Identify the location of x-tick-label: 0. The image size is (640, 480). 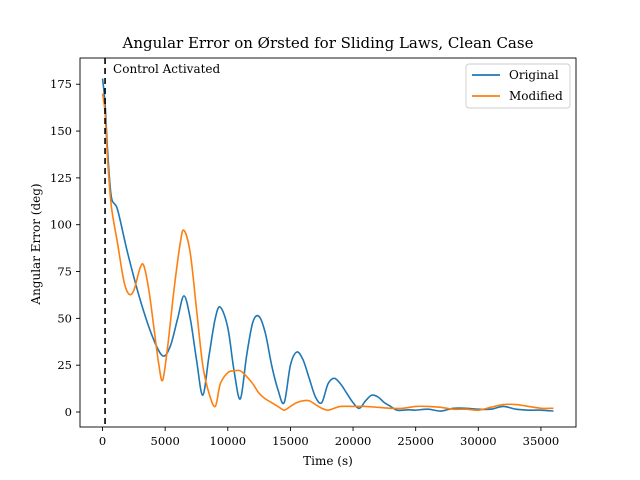
(102, 441).